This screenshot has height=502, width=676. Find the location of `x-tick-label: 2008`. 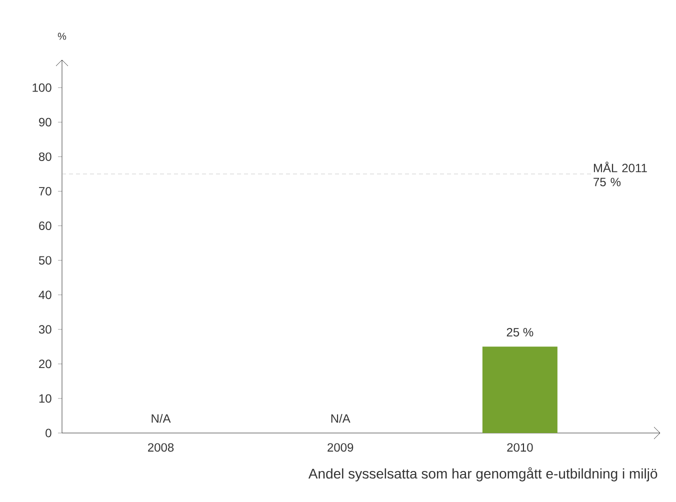

x-tick-label: 2008 is located at coordinates (161, 447).